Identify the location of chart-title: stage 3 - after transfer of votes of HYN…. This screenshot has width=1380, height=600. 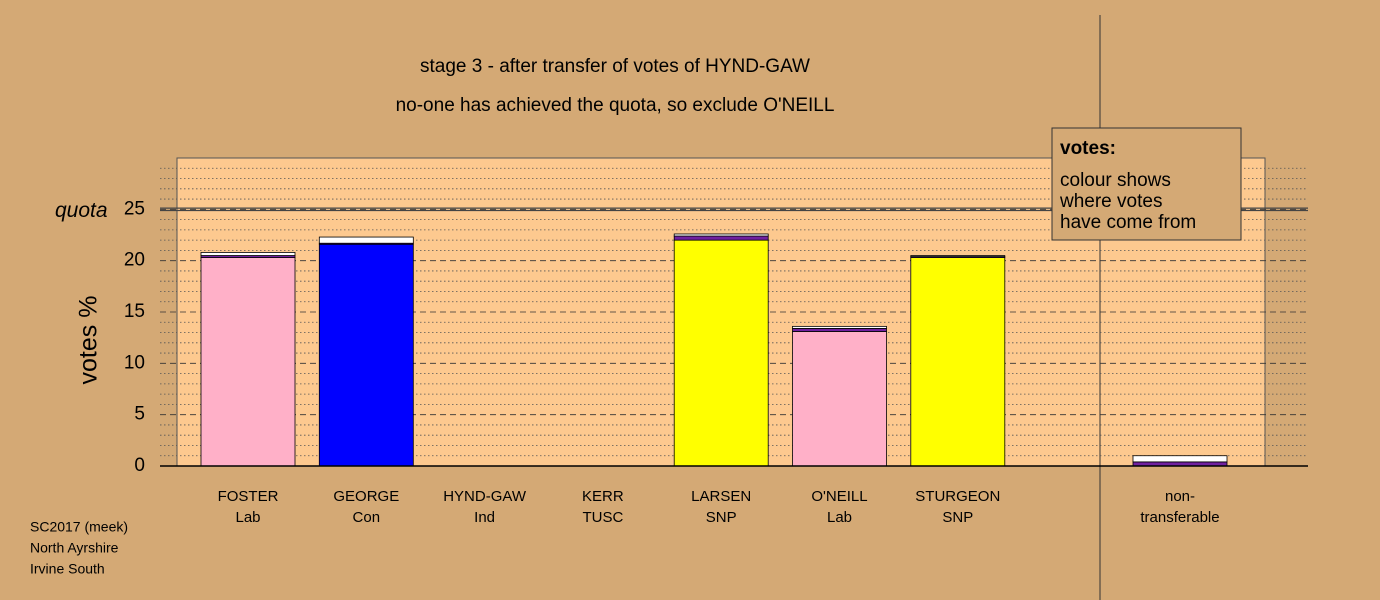
(615, 66).